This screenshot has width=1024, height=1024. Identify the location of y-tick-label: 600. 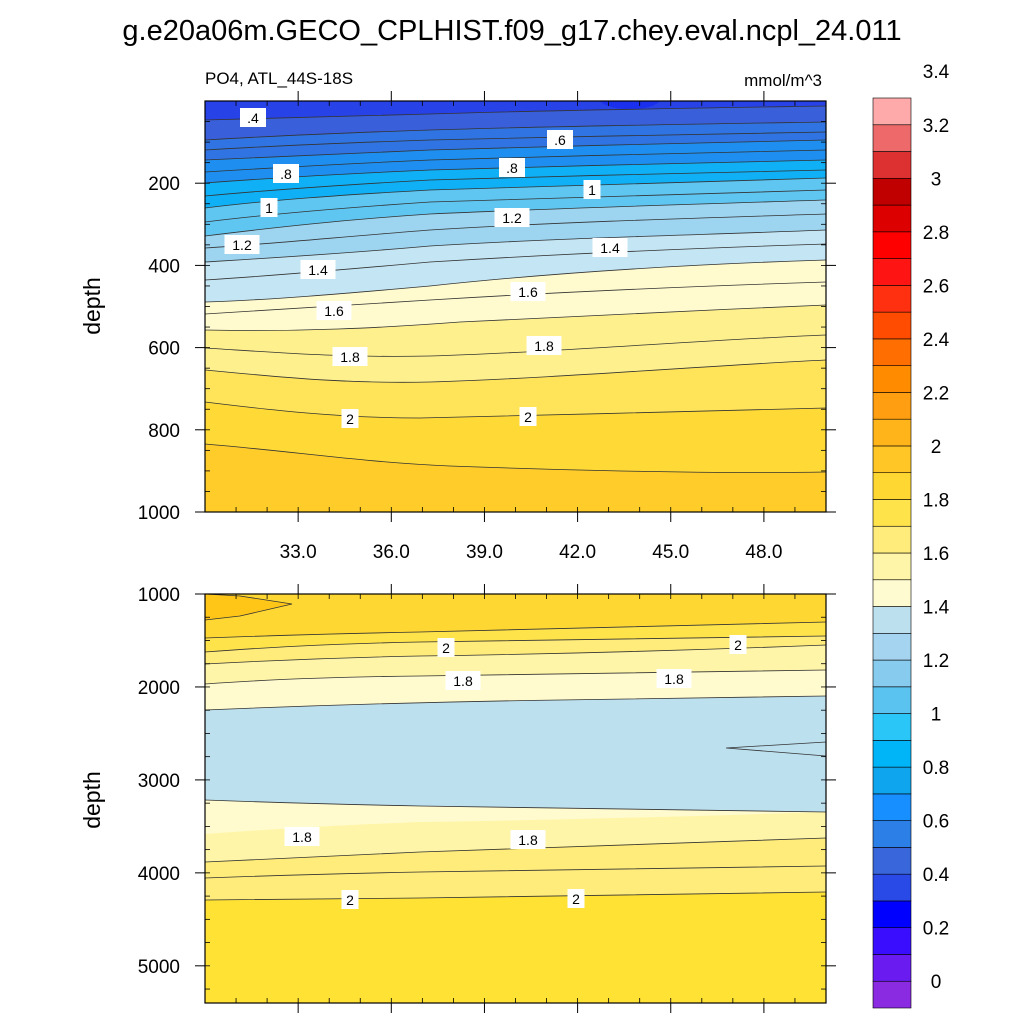
(164, 349).